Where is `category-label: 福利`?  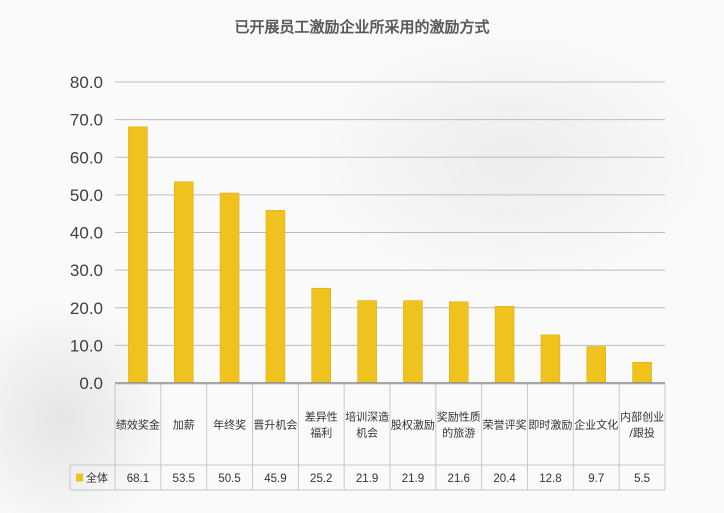
category-label: 福利 is located at coordinates (321, 433).